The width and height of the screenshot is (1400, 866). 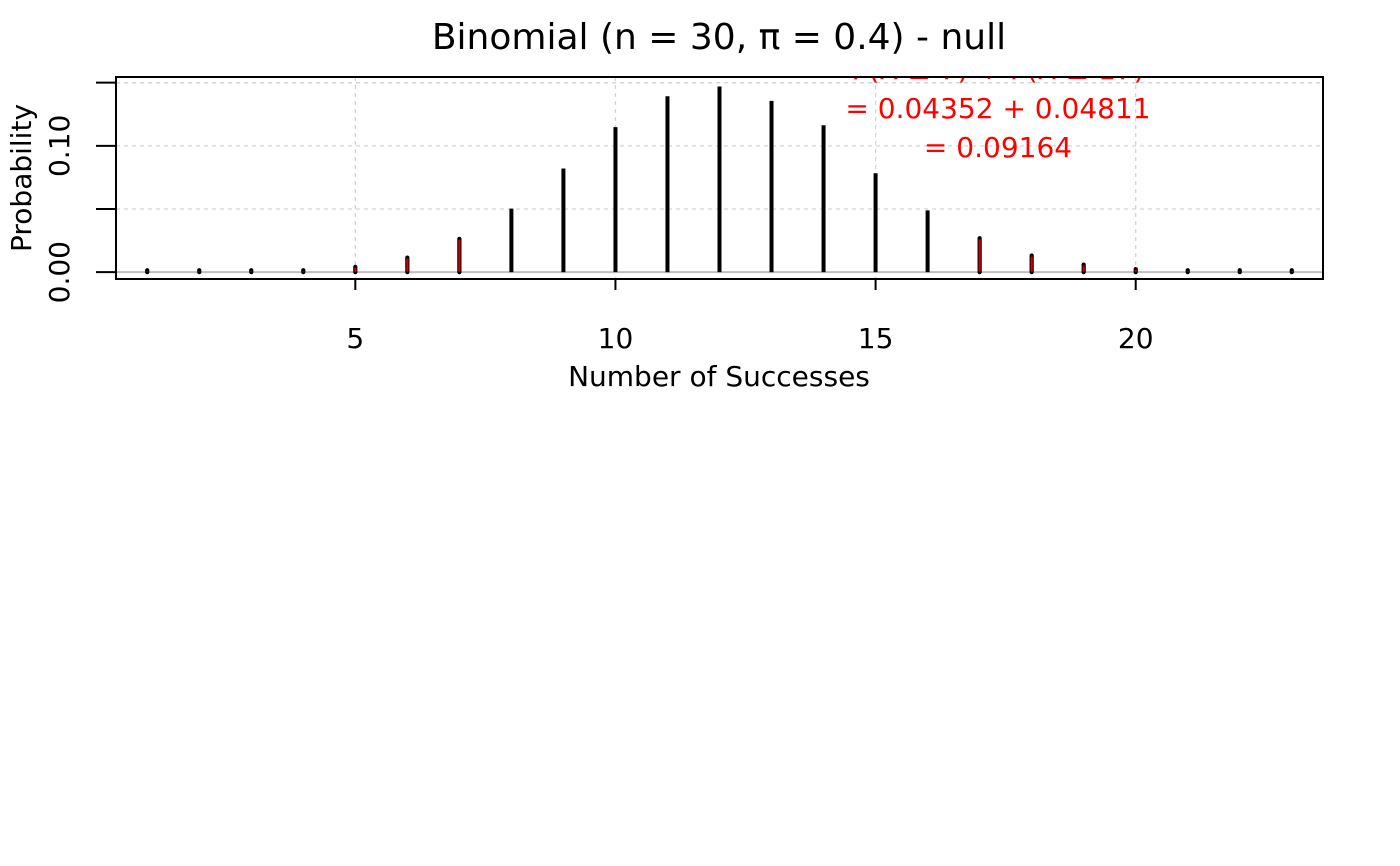 What do you see at coordinates (616, 338) in the screenshot?
I see `x-tick-label-10: 10` at bounding box center [616, 338].